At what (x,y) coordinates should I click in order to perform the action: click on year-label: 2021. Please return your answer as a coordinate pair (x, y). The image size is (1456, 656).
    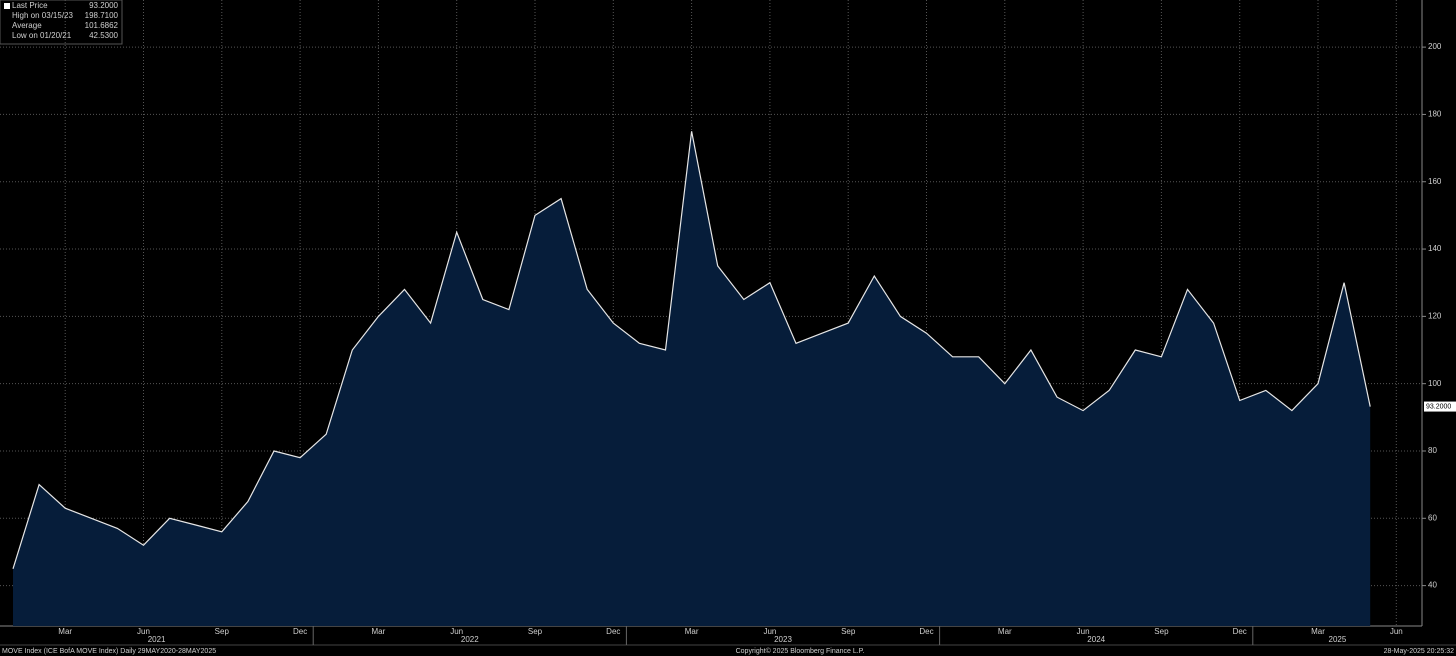
    Looking at the image, I should click on (157, 639).